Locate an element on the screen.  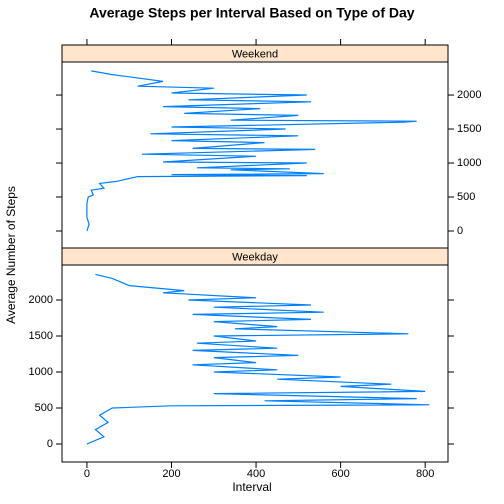
y-axis-label: Average Number of Steps is located at coordinates (11, 255).